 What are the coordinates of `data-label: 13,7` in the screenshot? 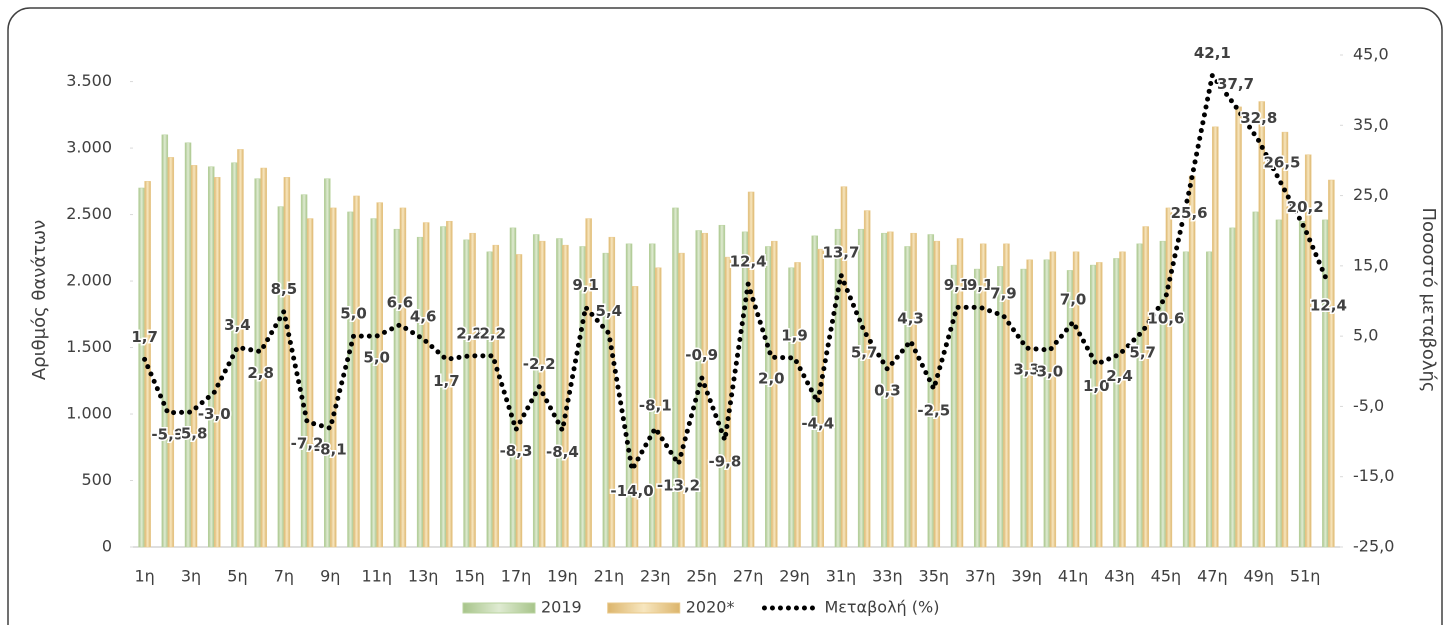 It's located at (840, 252).